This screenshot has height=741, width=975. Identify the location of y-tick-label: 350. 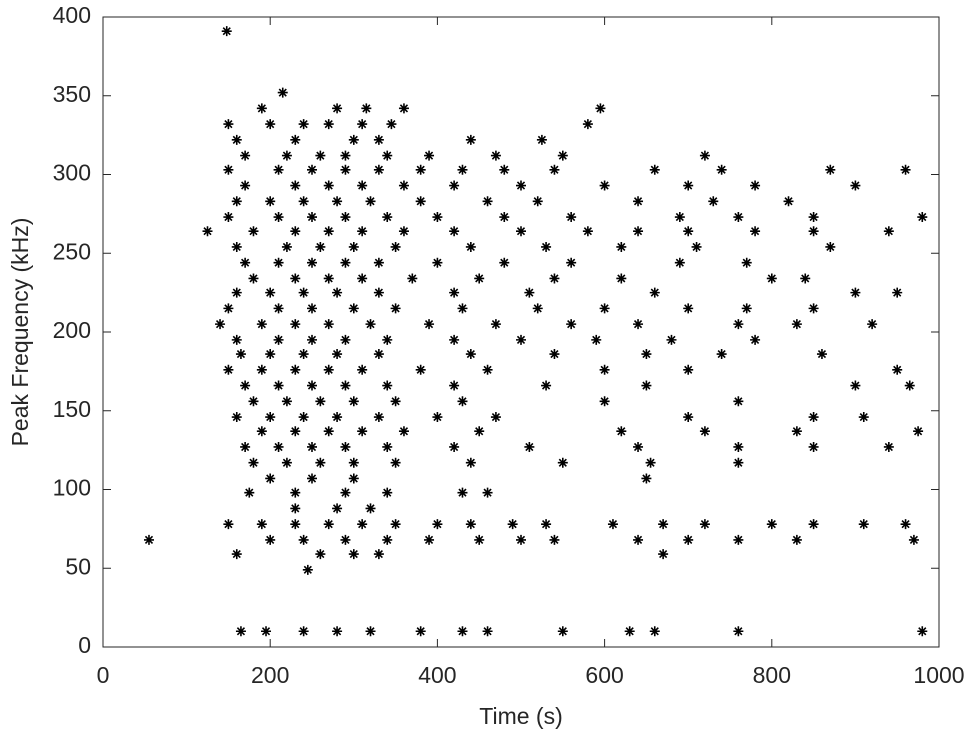
(72, 94).